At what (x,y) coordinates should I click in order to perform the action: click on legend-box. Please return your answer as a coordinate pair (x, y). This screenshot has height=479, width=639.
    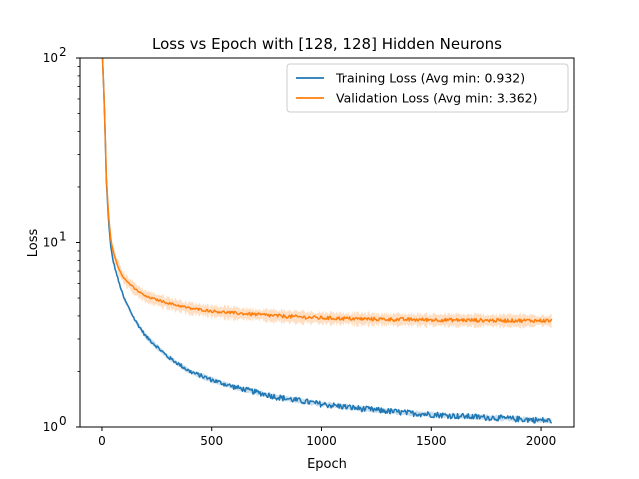
    Looking at the image, I should click on (427, 88).